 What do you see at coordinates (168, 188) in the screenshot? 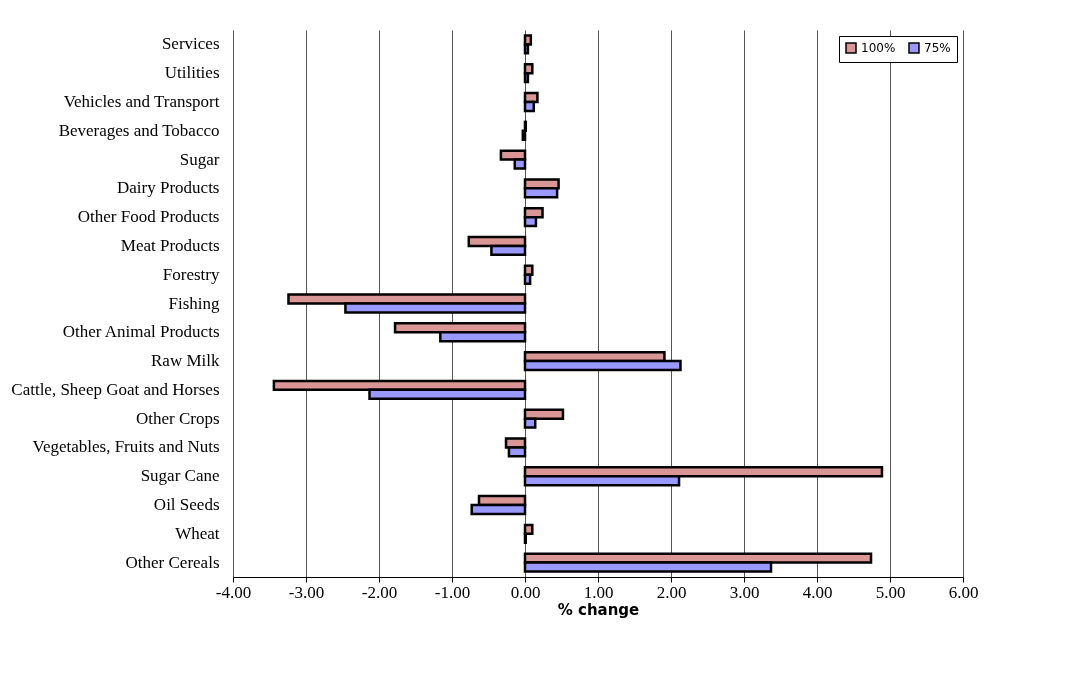
I see `y-tick-label: Dairy Products` at bounding box center [168, 188].